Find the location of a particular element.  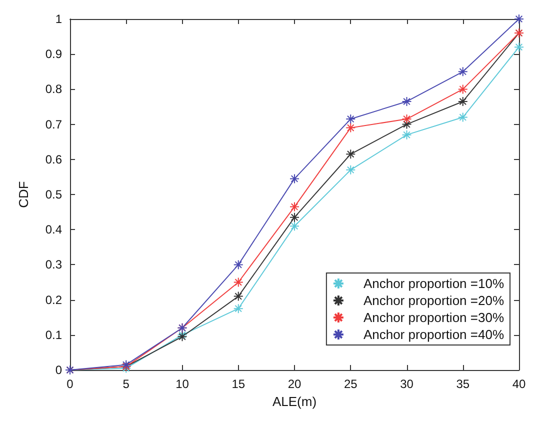

y-tick-label: 0 is located at coordinates (58, 370).